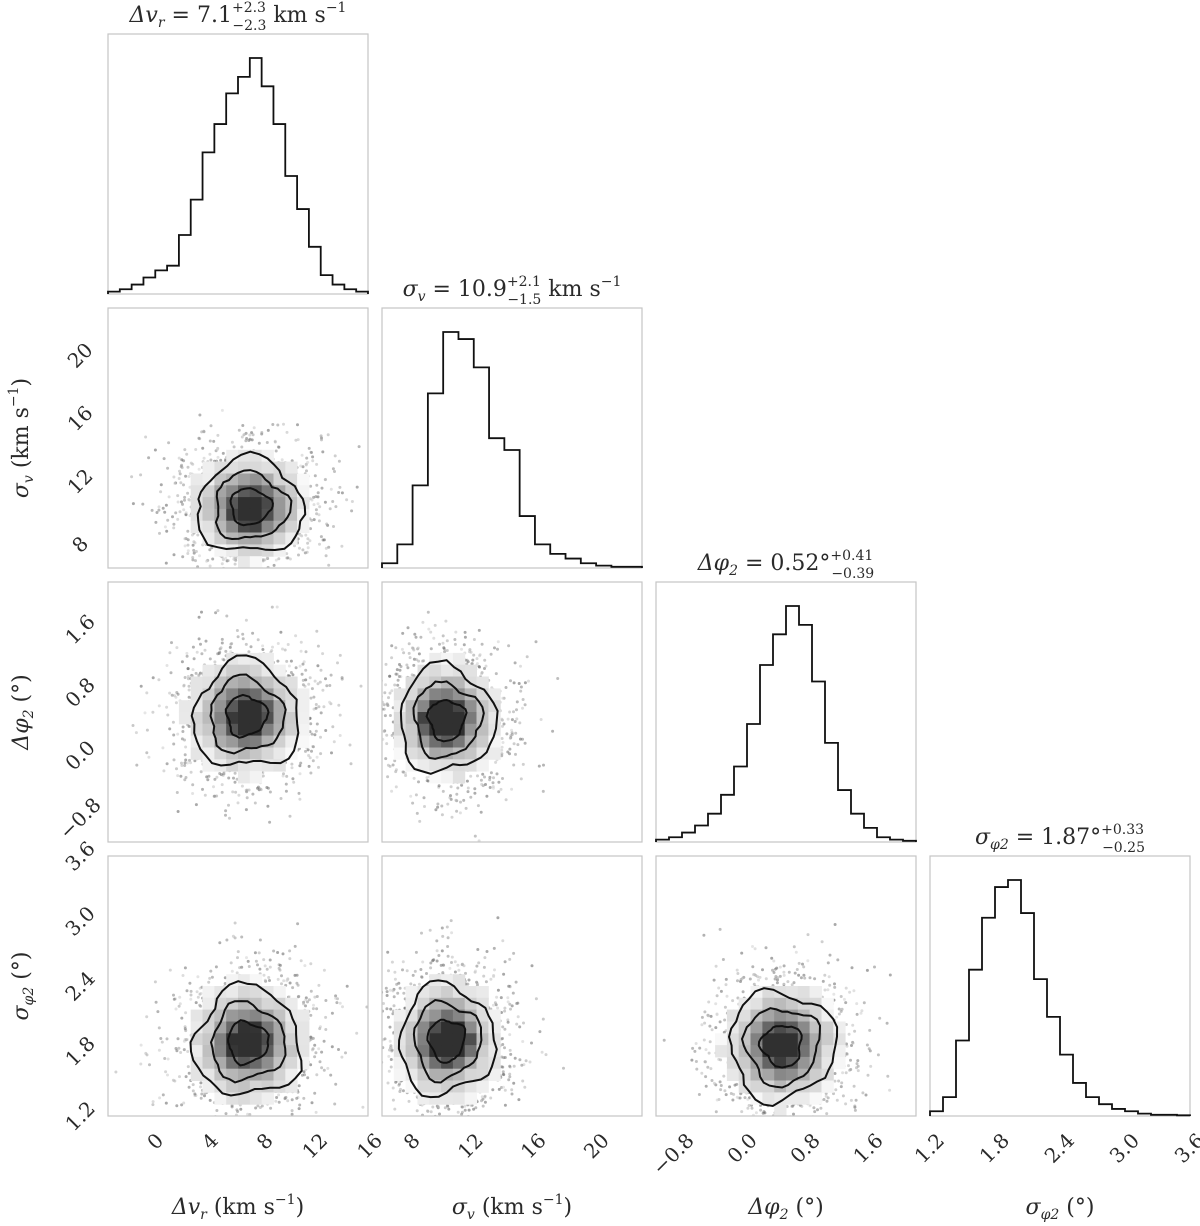 This screenshot has width=1200, height=1226. What do you see at coordinates (510, 712) in the screenshot?
I see `scatter-panel-sv-dphi2` at bounding box center [510, 712].